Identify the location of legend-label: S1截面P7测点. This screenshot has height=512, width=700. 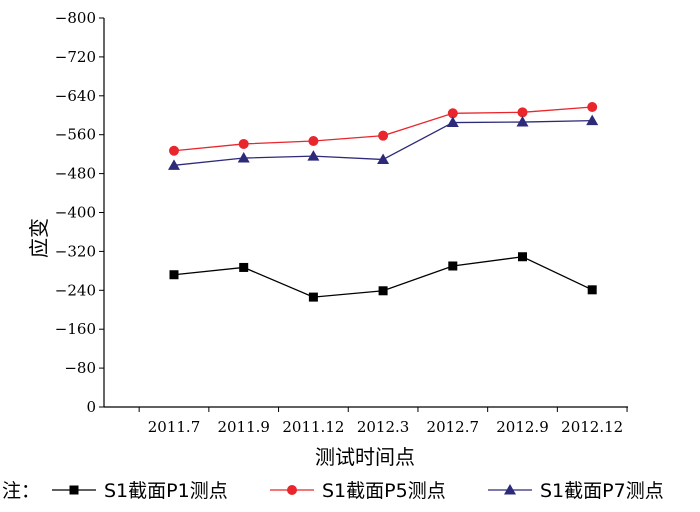
(602, 491).